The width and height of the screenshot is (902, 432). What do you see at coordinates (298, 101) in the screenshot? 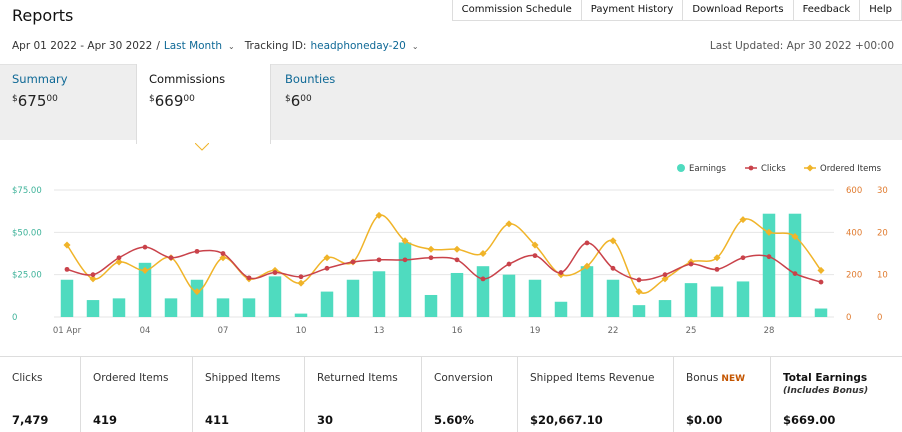
I see `tab-bounties-amount: $600` at bounding box center [298, 101].